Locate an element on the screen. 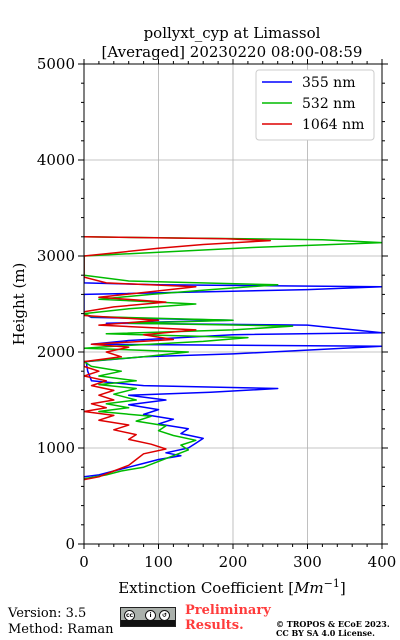 Image resolution: width=400 pixels, height=640 pixels. x-tick-label: 100 is located at coordinates (158, 562).